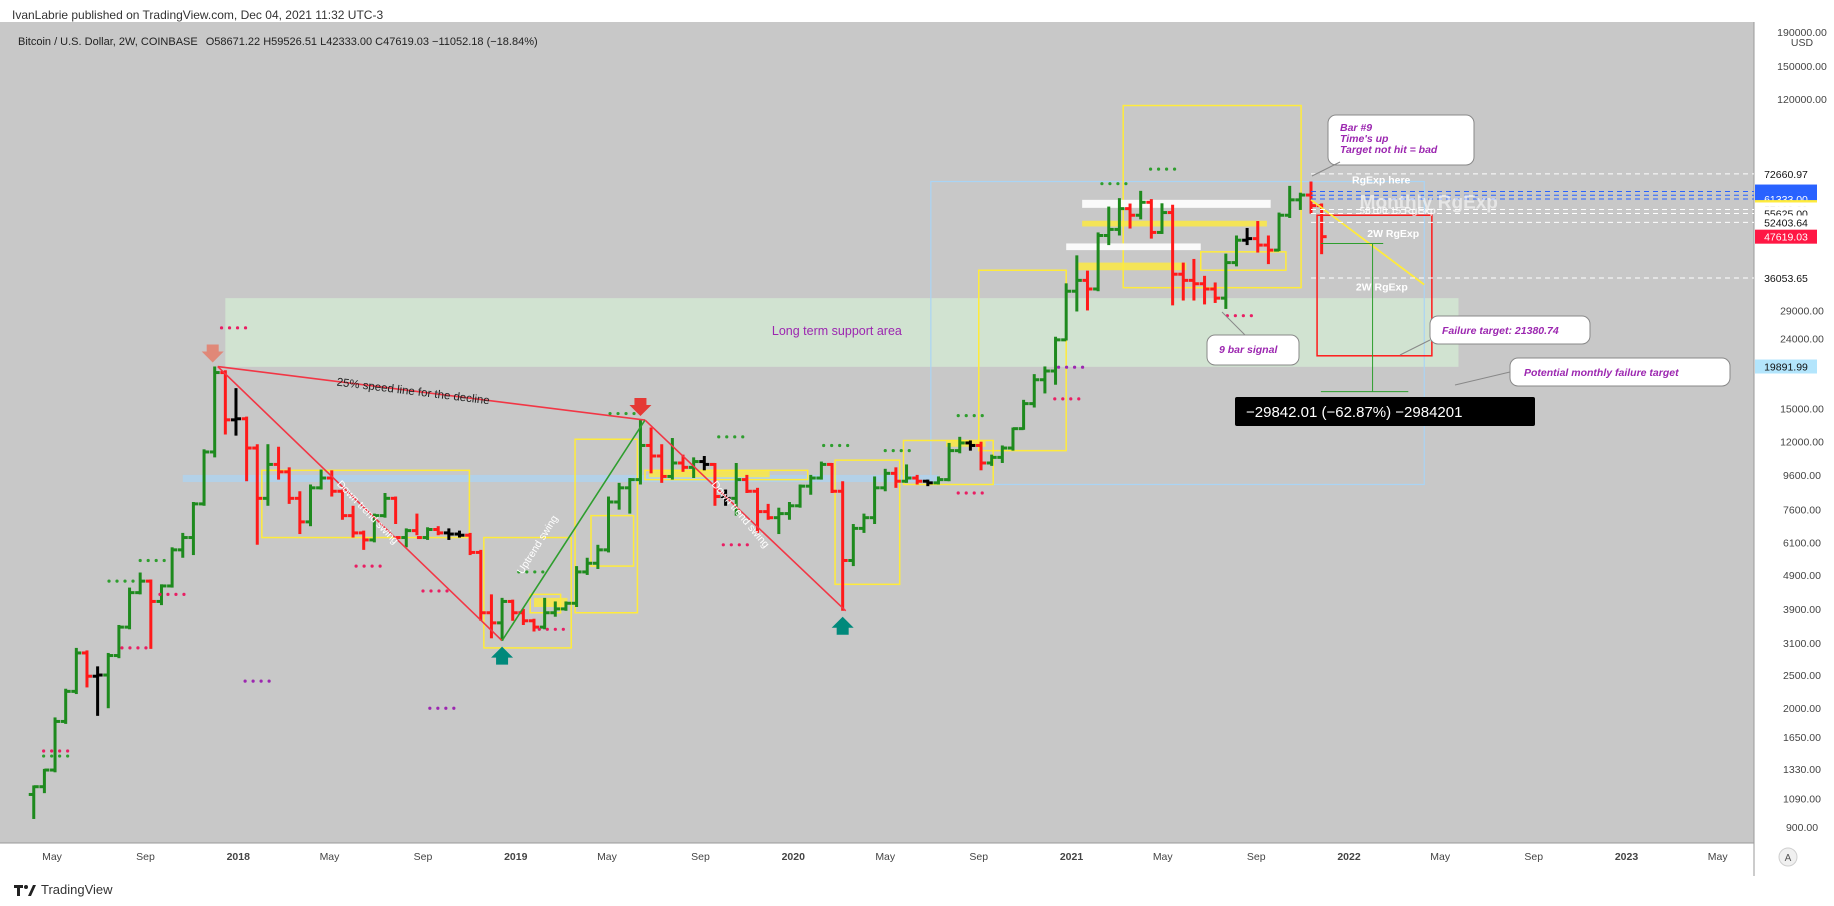 The width and height of the screenshot is (1834, 906). What do you see at coordinates (63, 889) in the screenshot?
I see `tradingview-brand: TradingView` at bounding box center [63, 889].